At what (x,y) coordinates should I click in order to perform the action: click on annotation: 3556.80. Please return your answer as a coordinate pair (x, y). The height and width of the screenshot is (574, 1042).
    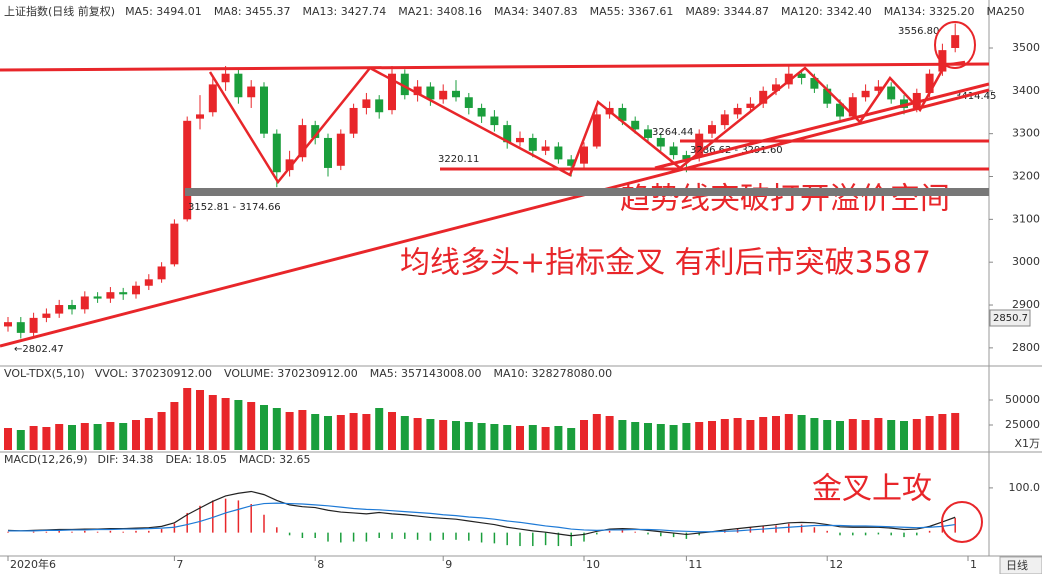
    Looking at the image, I should click on (918, 31).